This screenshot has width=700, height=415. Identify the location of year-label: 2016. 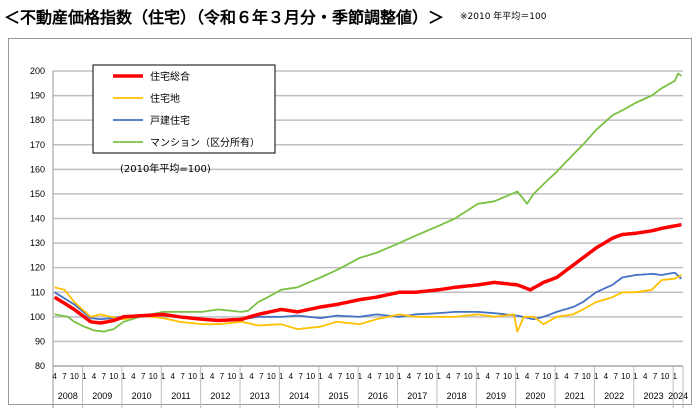
(378, 396).